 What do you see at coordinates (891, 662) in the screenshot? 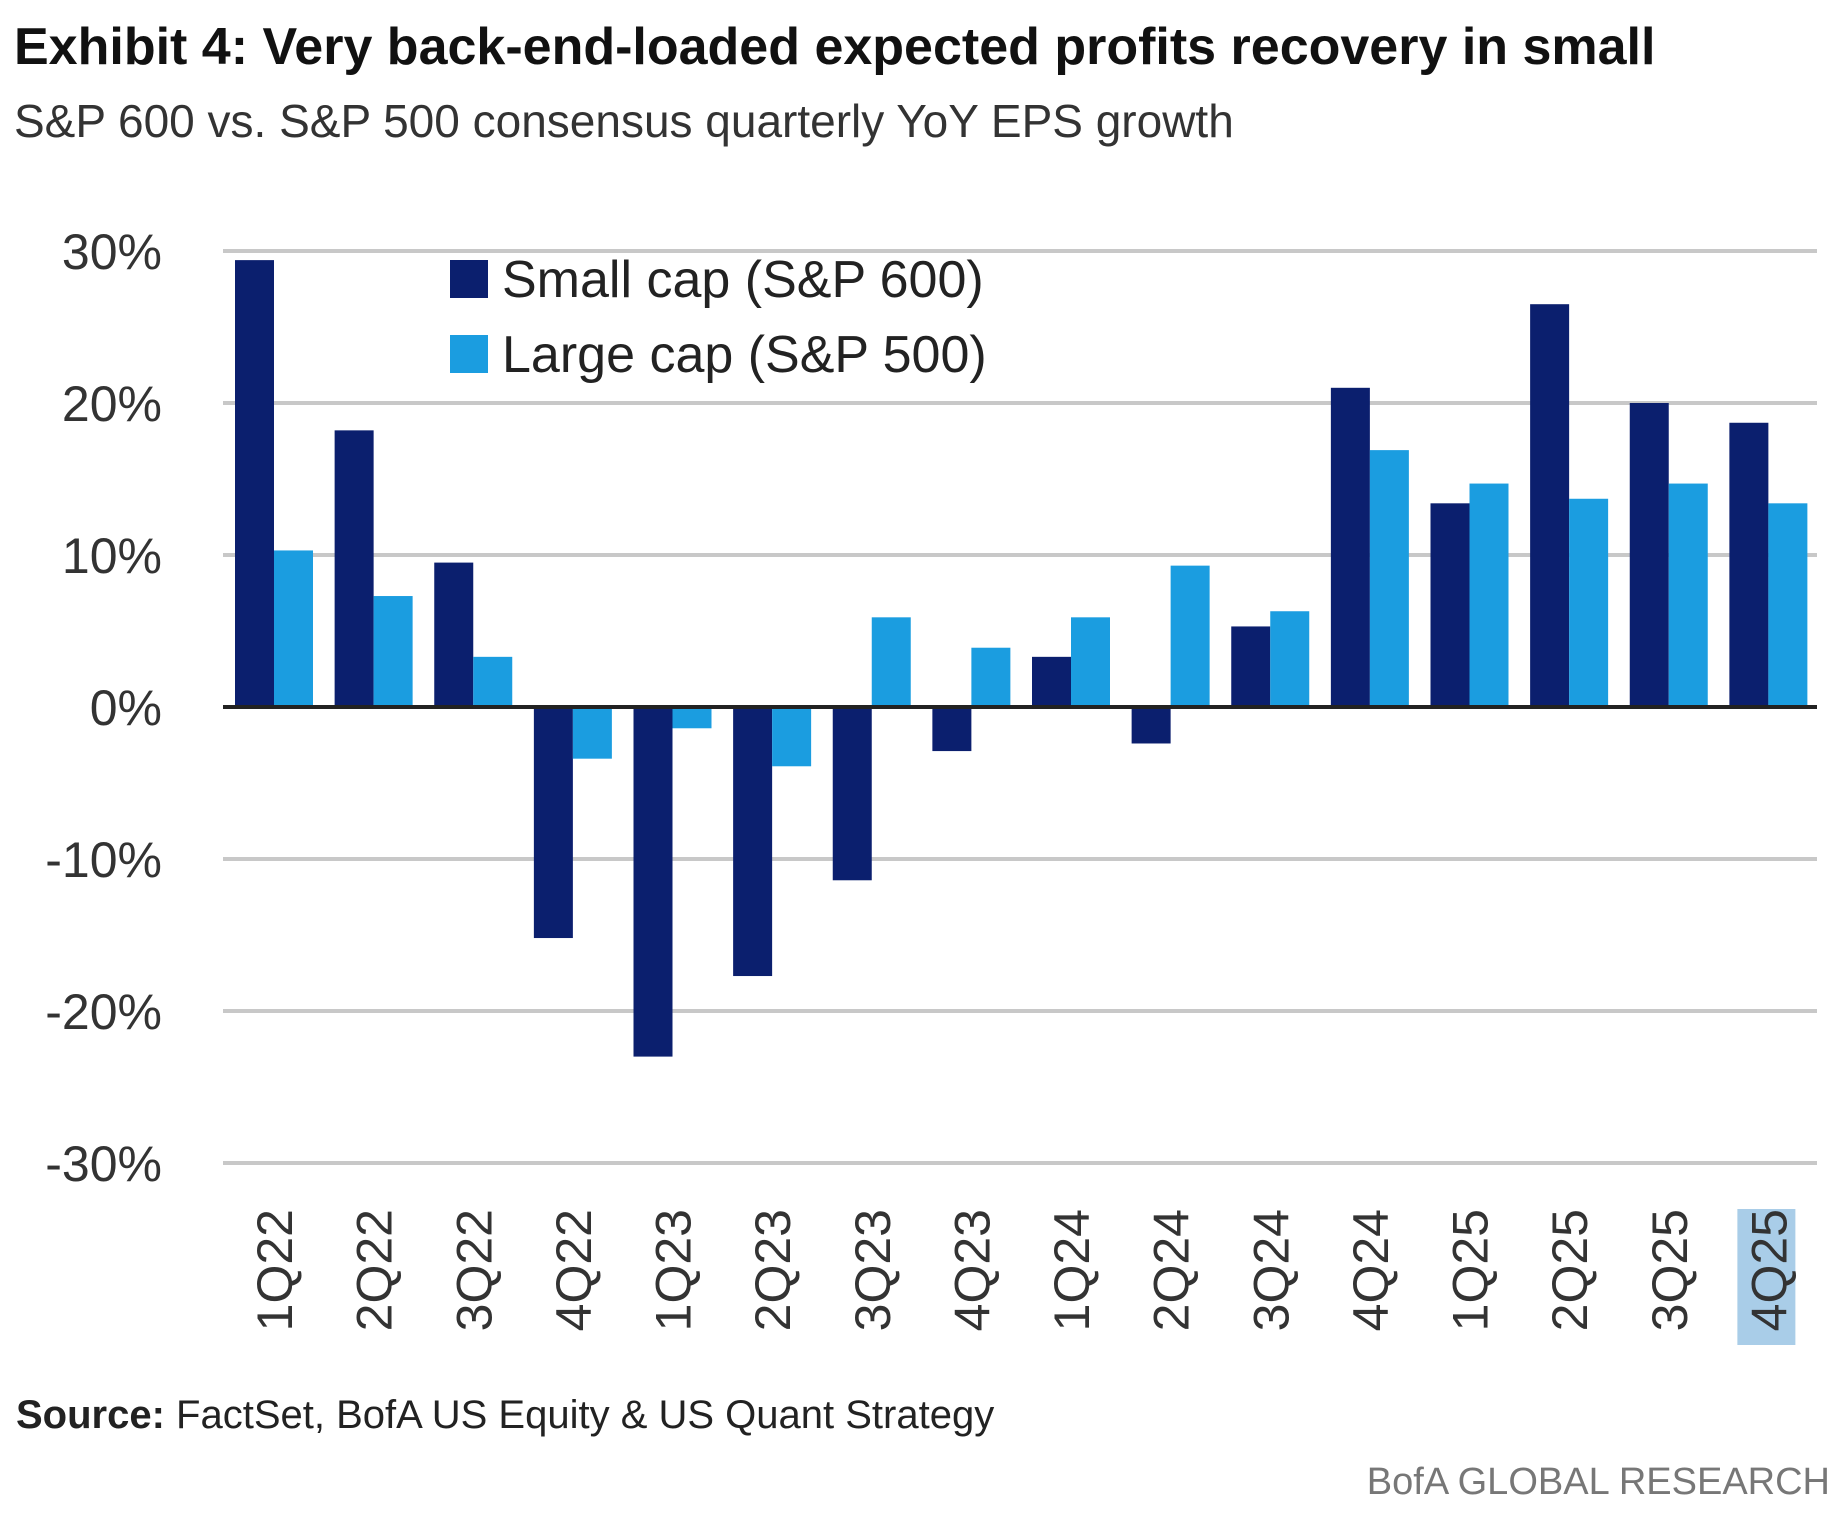
I see `bar-large-cap-3Q23` at bounding box center [891, 662].